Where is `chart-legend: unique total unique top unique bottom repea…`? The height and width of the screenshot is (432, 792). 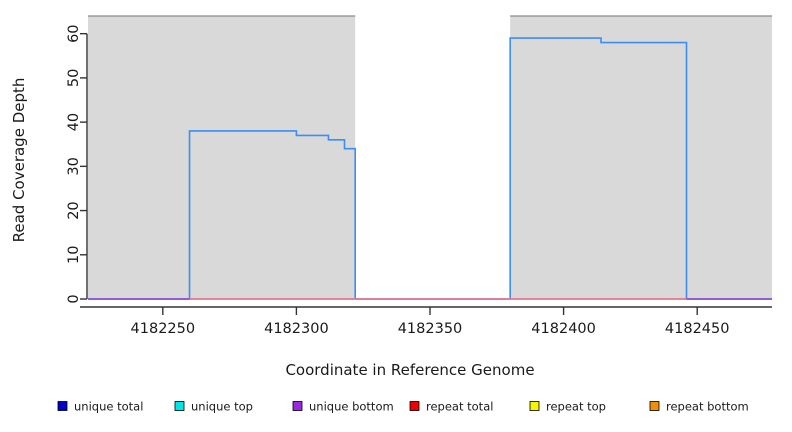 chart-legend: unique total unique top unique bottom repea… is located at coordinates (403, 407).